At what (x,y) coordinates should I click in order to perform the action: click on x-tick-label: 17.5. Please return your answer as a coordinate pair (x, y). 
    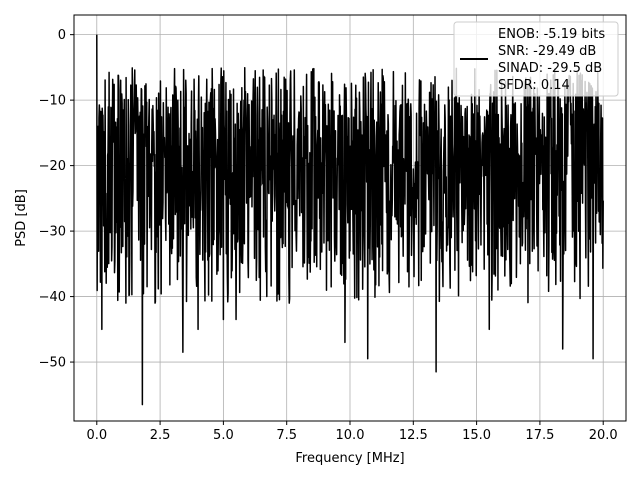
    Looking at the image, I should click on (539, 435).